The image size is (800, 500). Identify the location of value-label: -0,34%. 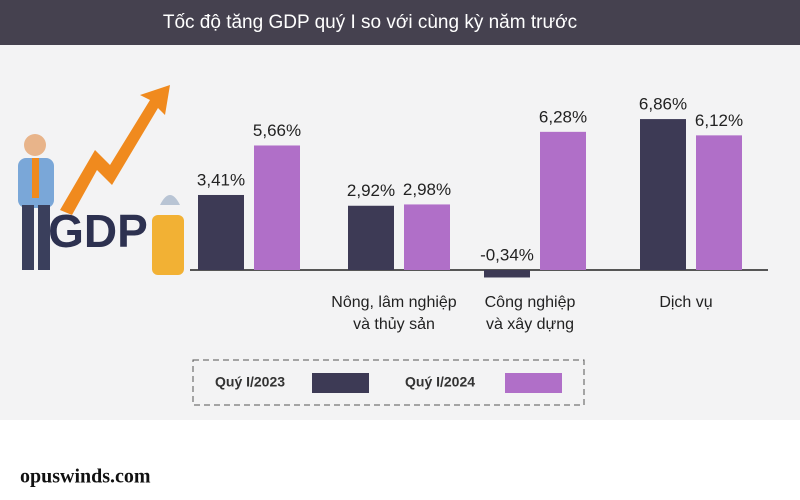
(507, 254).